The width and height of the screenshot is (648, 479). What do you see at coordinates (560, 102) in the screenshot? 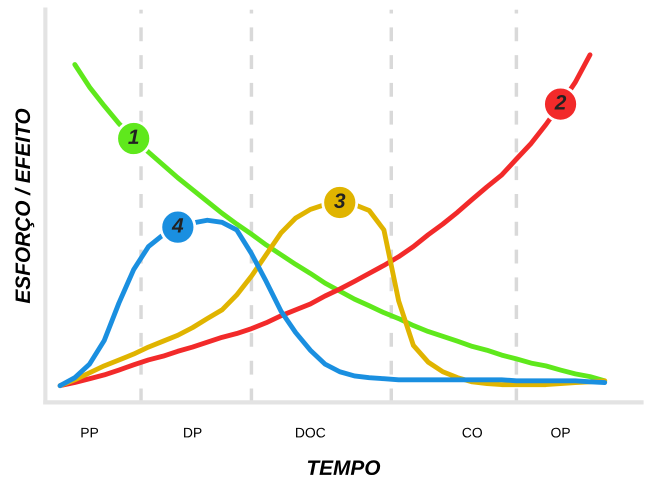
I see `series-label: 2` at bounding box center [560, 102].